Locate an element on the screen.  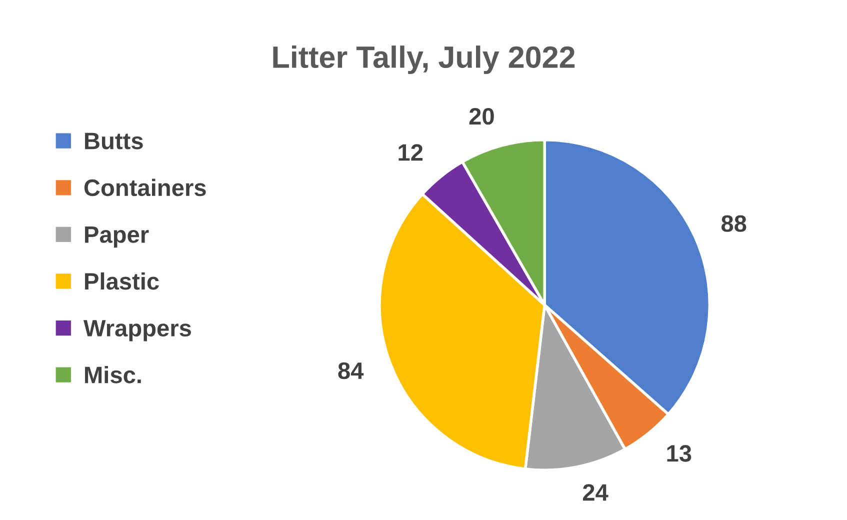
legend-label: Wrappers is located at coordinates (137, 331).